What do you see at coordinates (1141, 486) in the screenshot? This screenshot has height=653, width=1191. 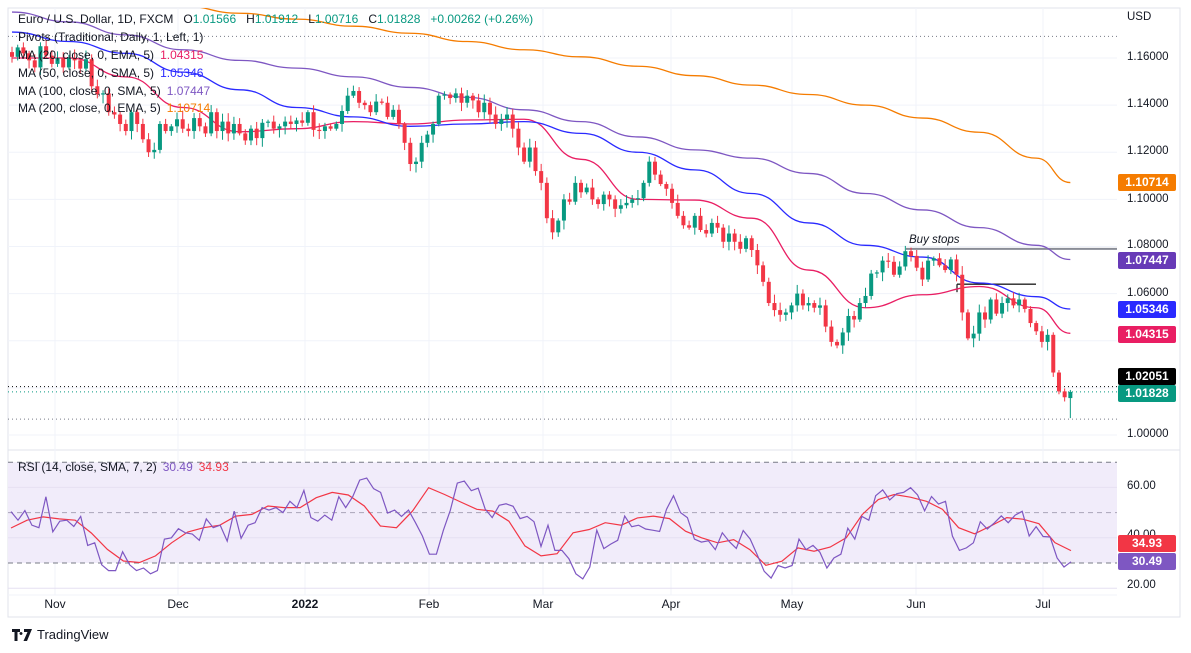 I see `rsi-tick: 60.00` at bounding box center [1141, 486].